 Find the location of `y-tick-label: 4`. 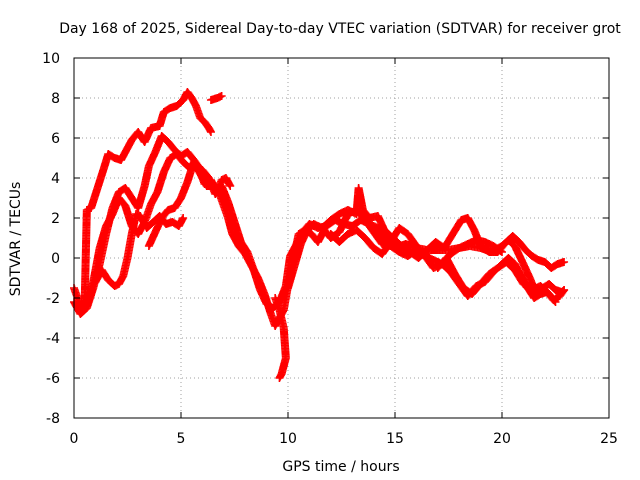

y-tick-label: 4 is located at coordinates (55, 179).